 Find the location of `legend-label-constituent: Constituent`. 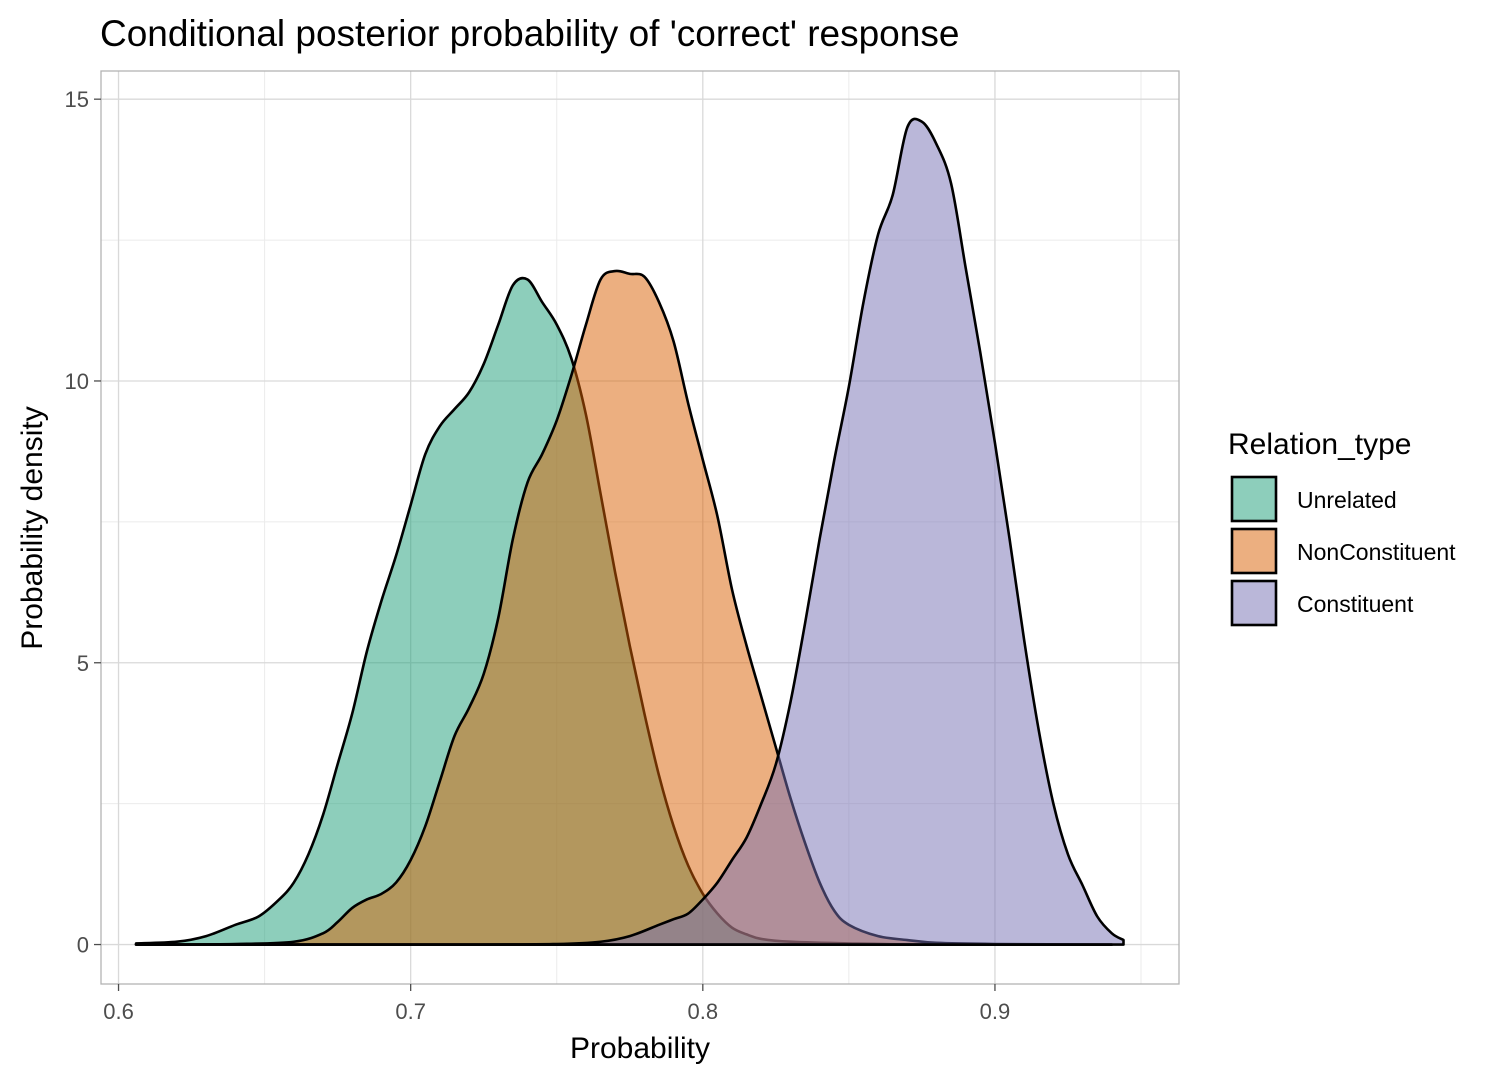

legend-label-constituent: Constituent is located at coordinates (1355, 604).